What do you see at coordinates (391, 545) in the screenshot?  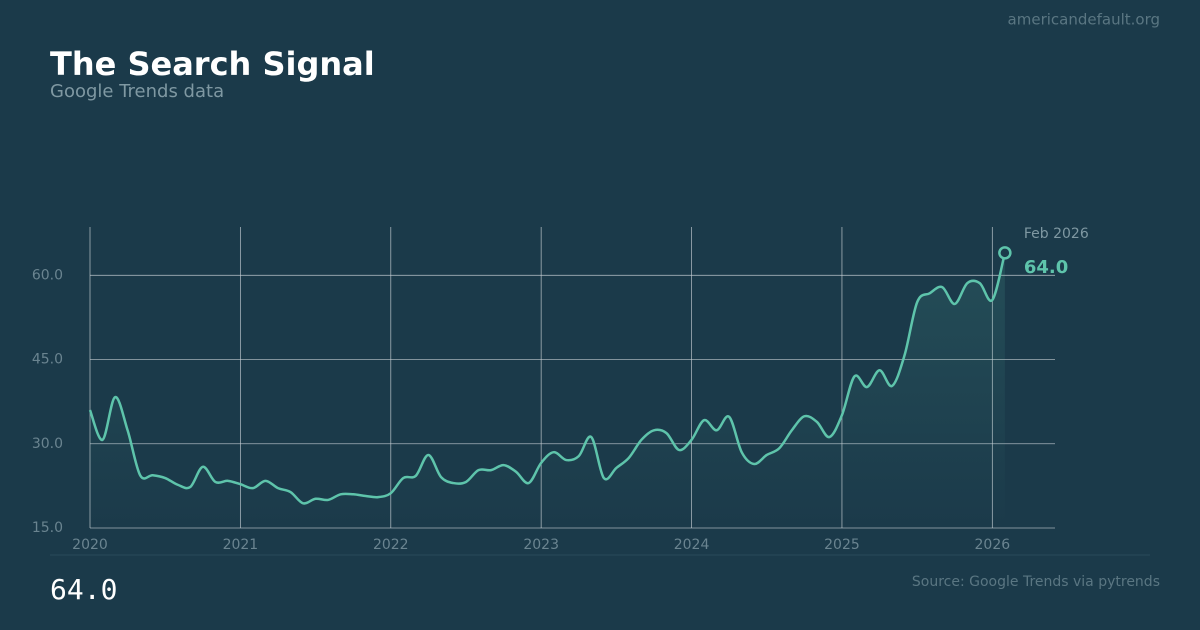 I see `x-tick-label: 2022` at bounding box center [391, 545].